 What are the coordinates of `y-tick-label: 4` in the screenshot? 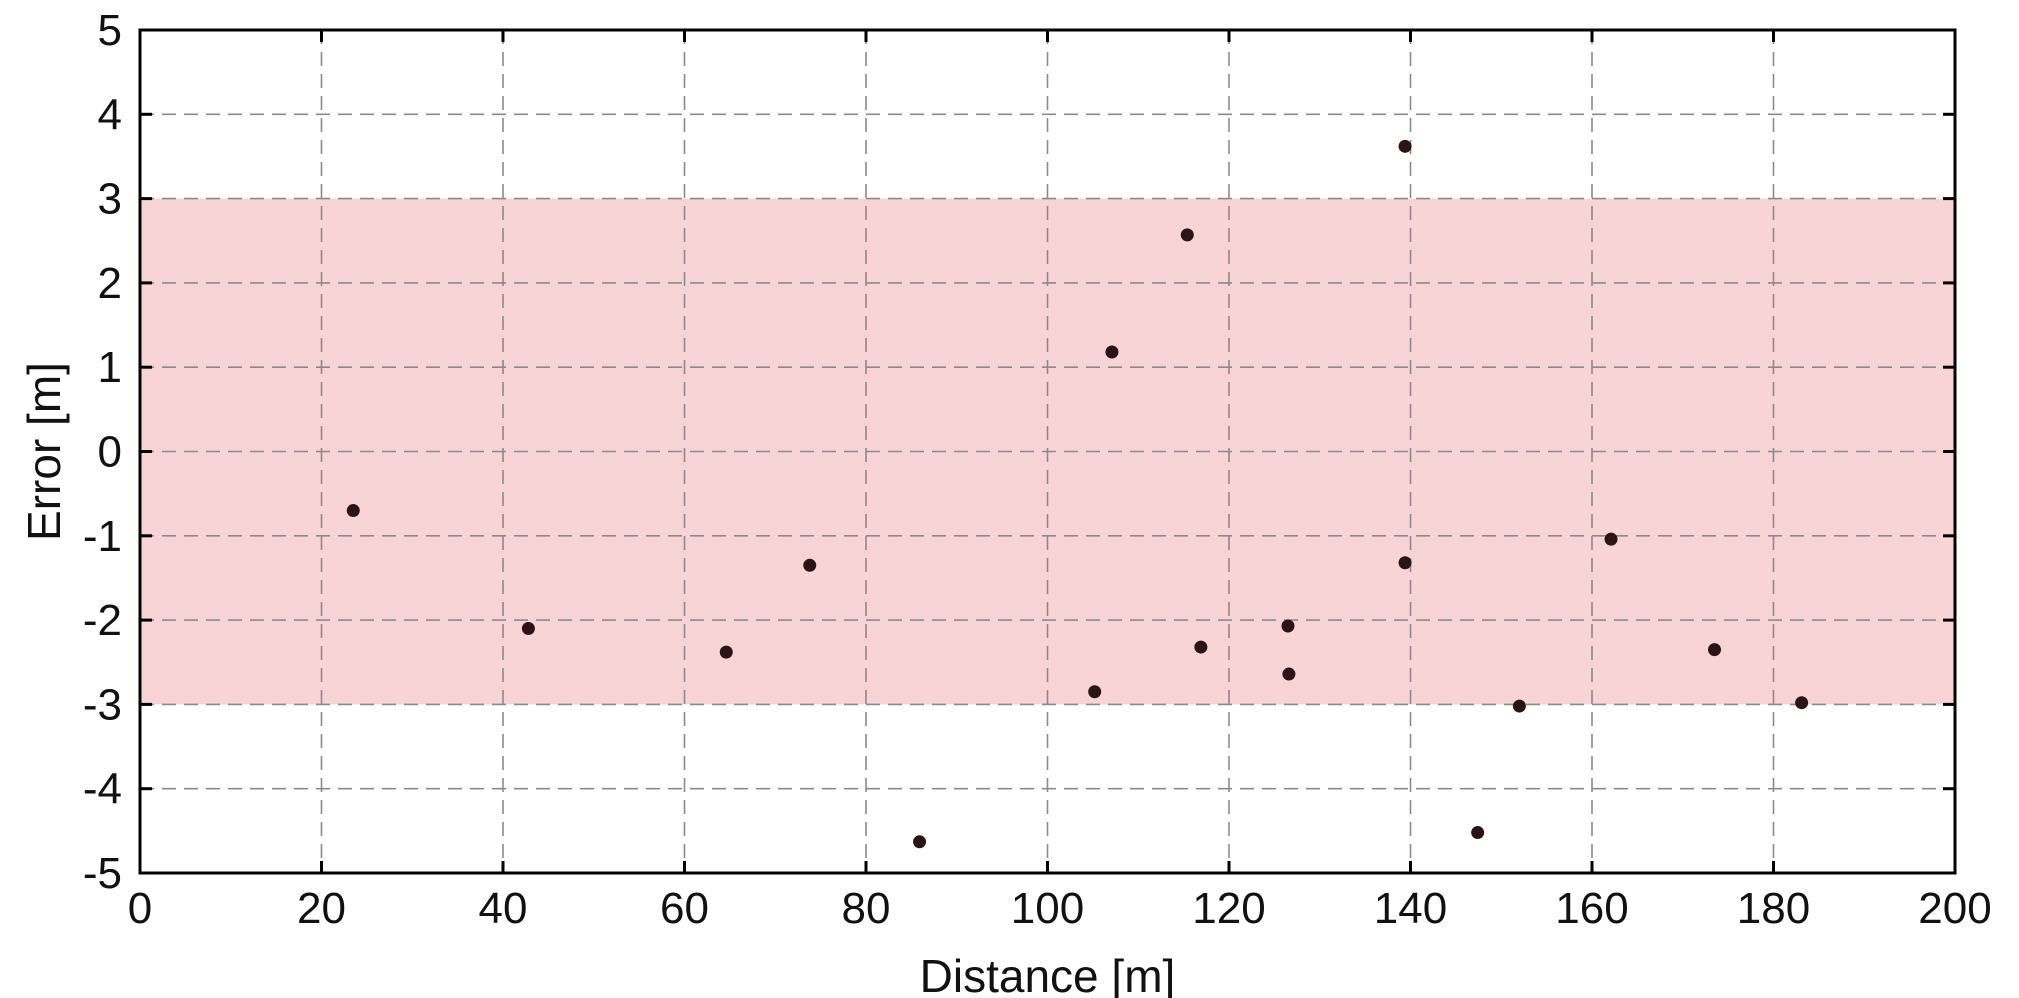 It's located at (110, 114).